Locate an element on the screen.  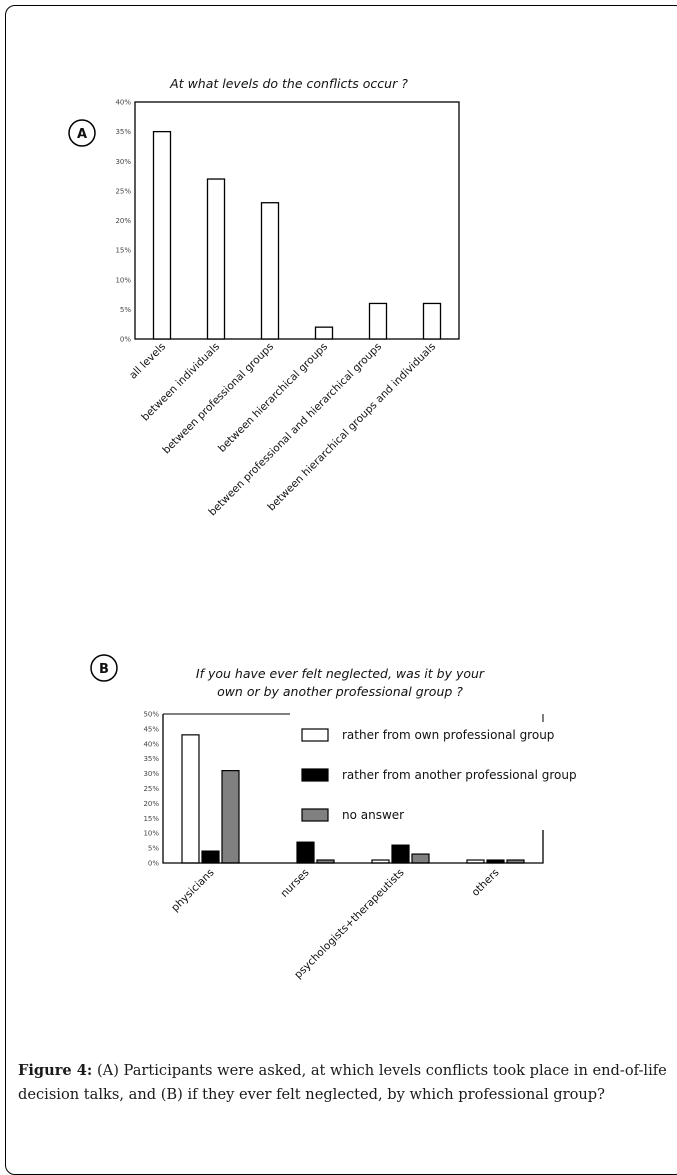
chart-b-category-label: others is located at coordinates (485, 883).